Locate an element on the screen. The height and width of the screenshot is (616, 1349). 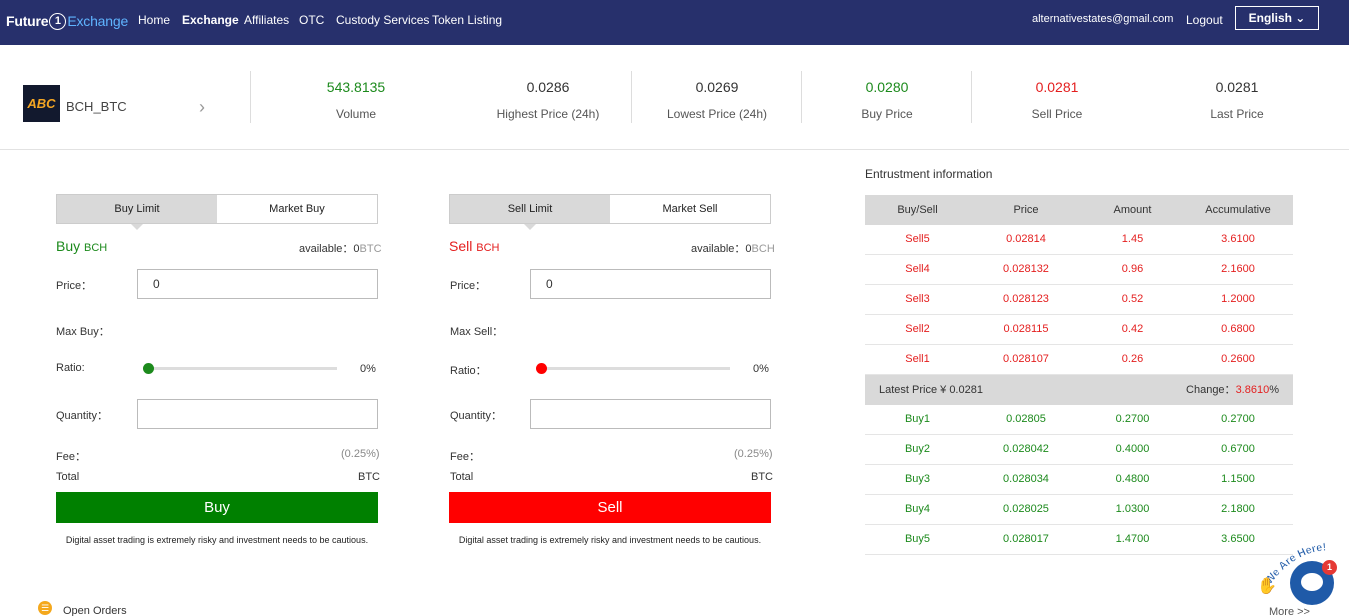
sell-price-input: 0 is located at coordinates (650, 284).